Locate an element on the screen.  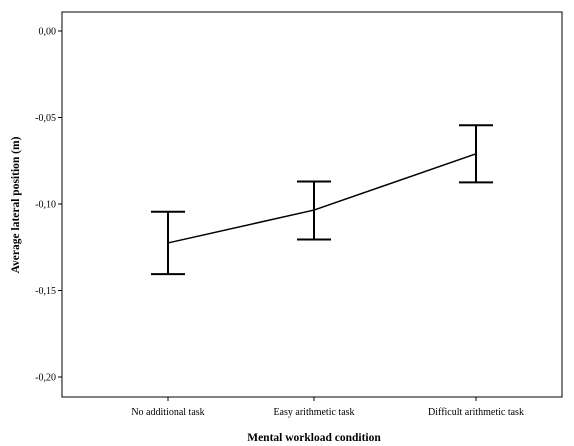
x-axis-title: Mental workload condition is located at coordinates (314, 438).